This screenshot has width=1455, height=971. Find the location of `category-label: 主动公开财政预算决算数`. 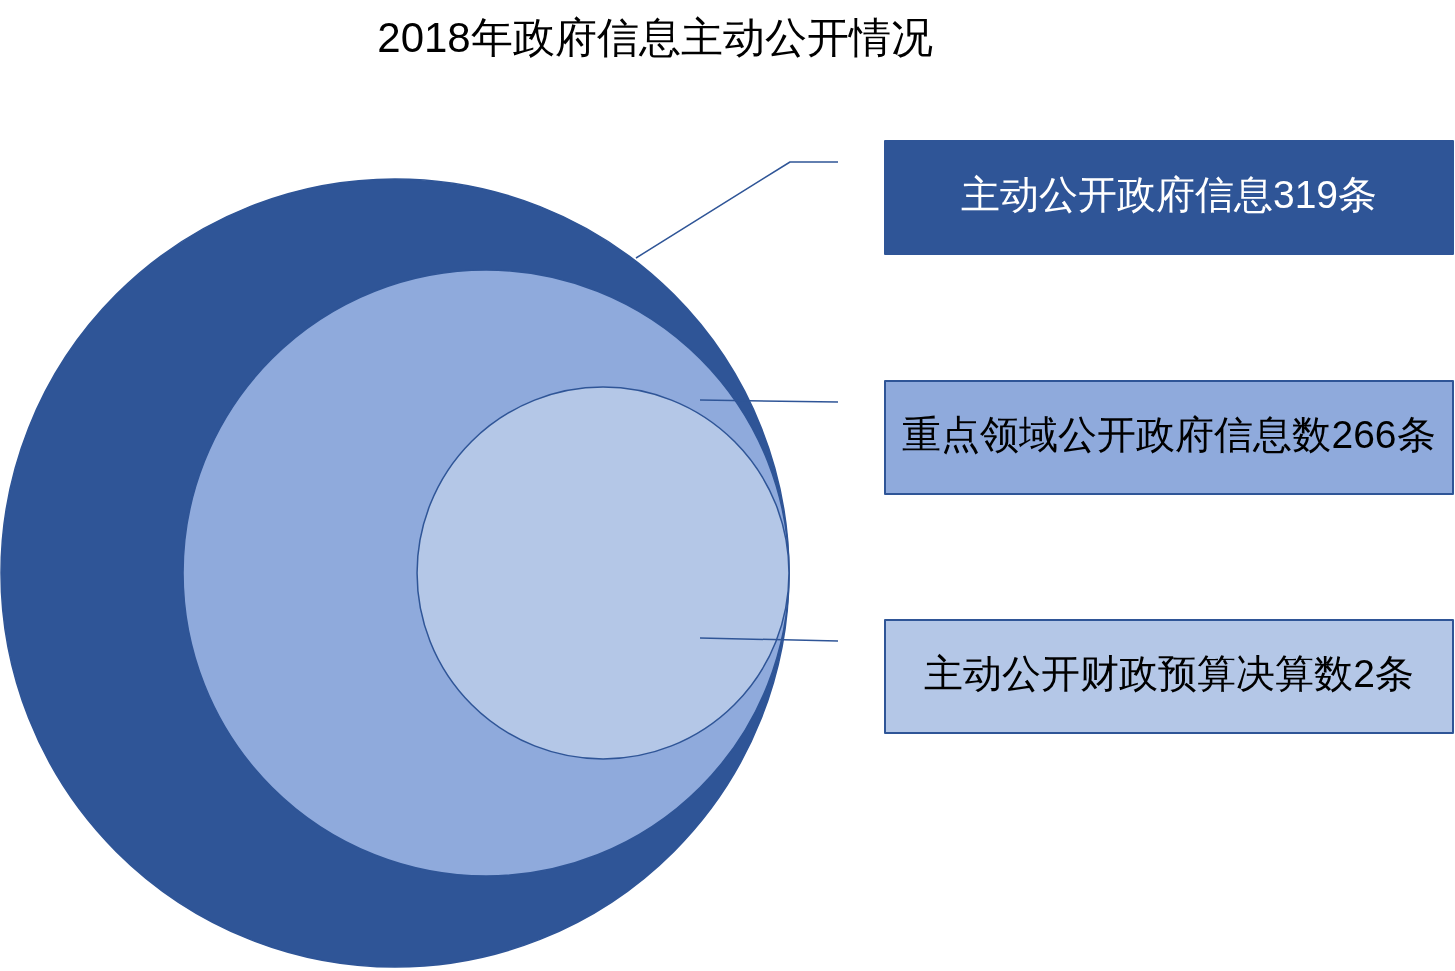

category-label: 主动公开财政预算决算数 is located at coordinates (1139, 674).